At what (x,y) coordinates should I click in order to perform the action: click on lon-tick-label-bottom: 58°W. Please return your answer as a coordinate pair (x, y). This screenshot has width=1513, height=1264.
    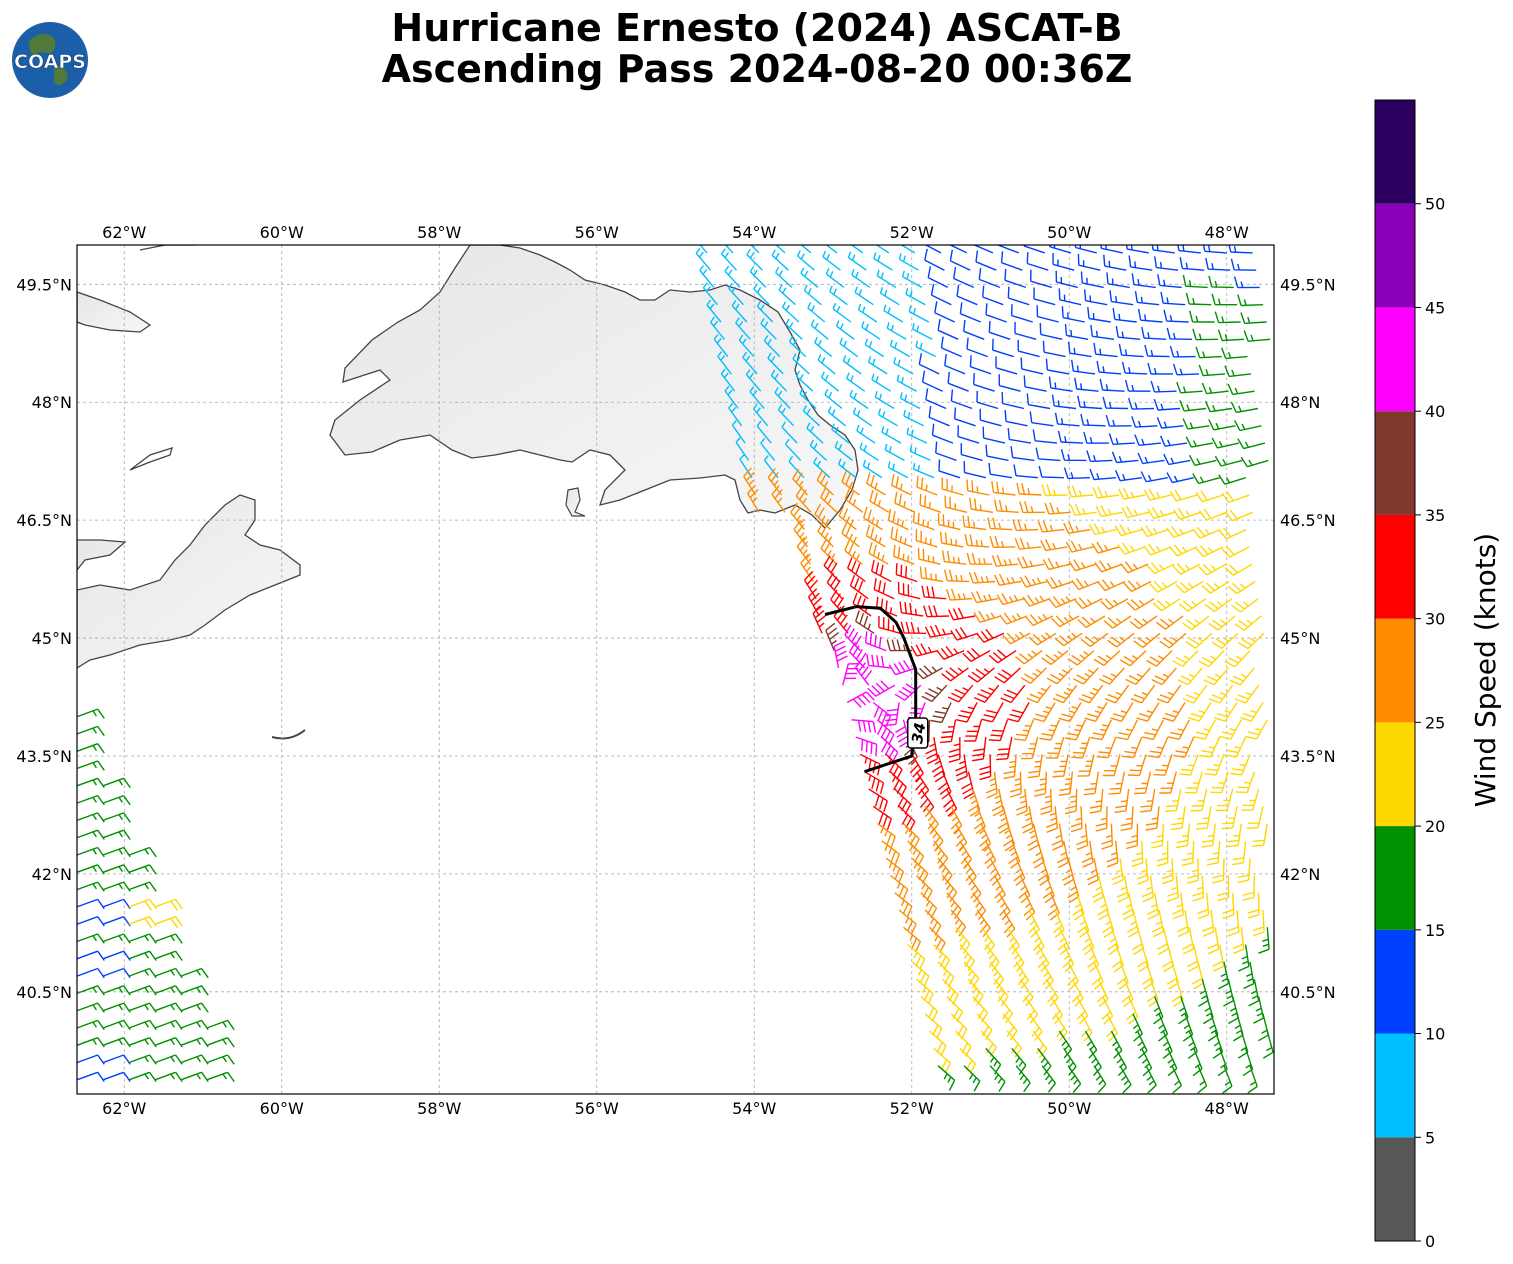
    Looking at the image, I should click on (439, 1108).